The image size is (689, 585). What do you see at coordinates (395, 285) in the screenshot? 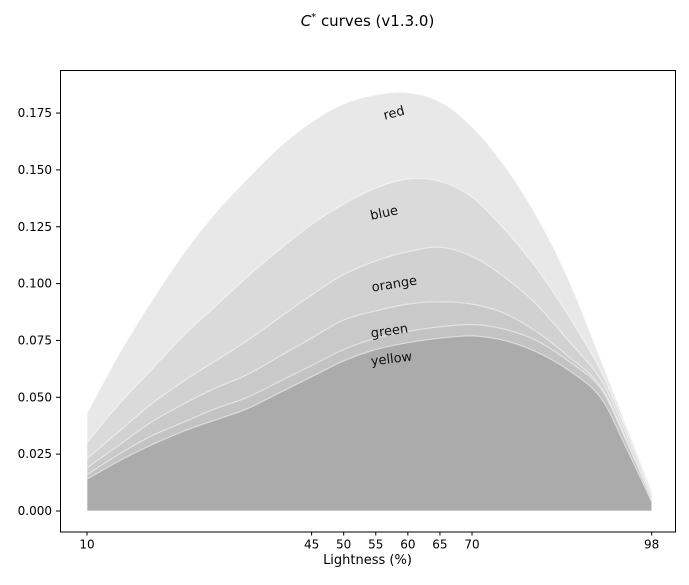
I see `series-label-orange: orange` at bounding box center [395, 285].